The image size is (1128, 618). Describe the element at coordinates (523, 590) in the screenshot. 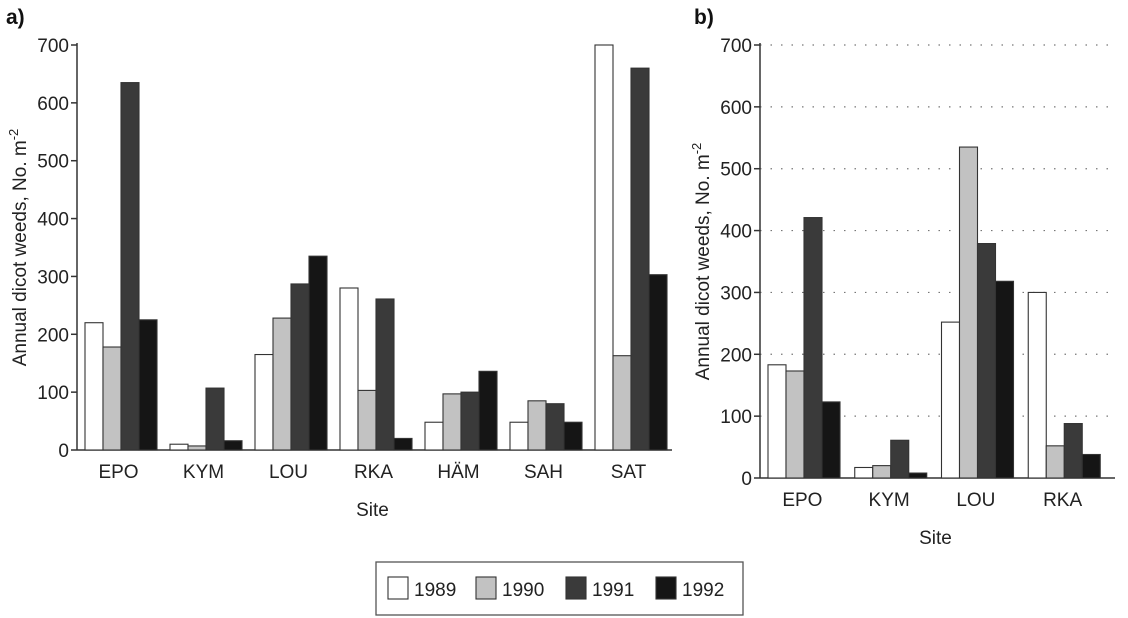

I see `legend-label: 1990` at that location.